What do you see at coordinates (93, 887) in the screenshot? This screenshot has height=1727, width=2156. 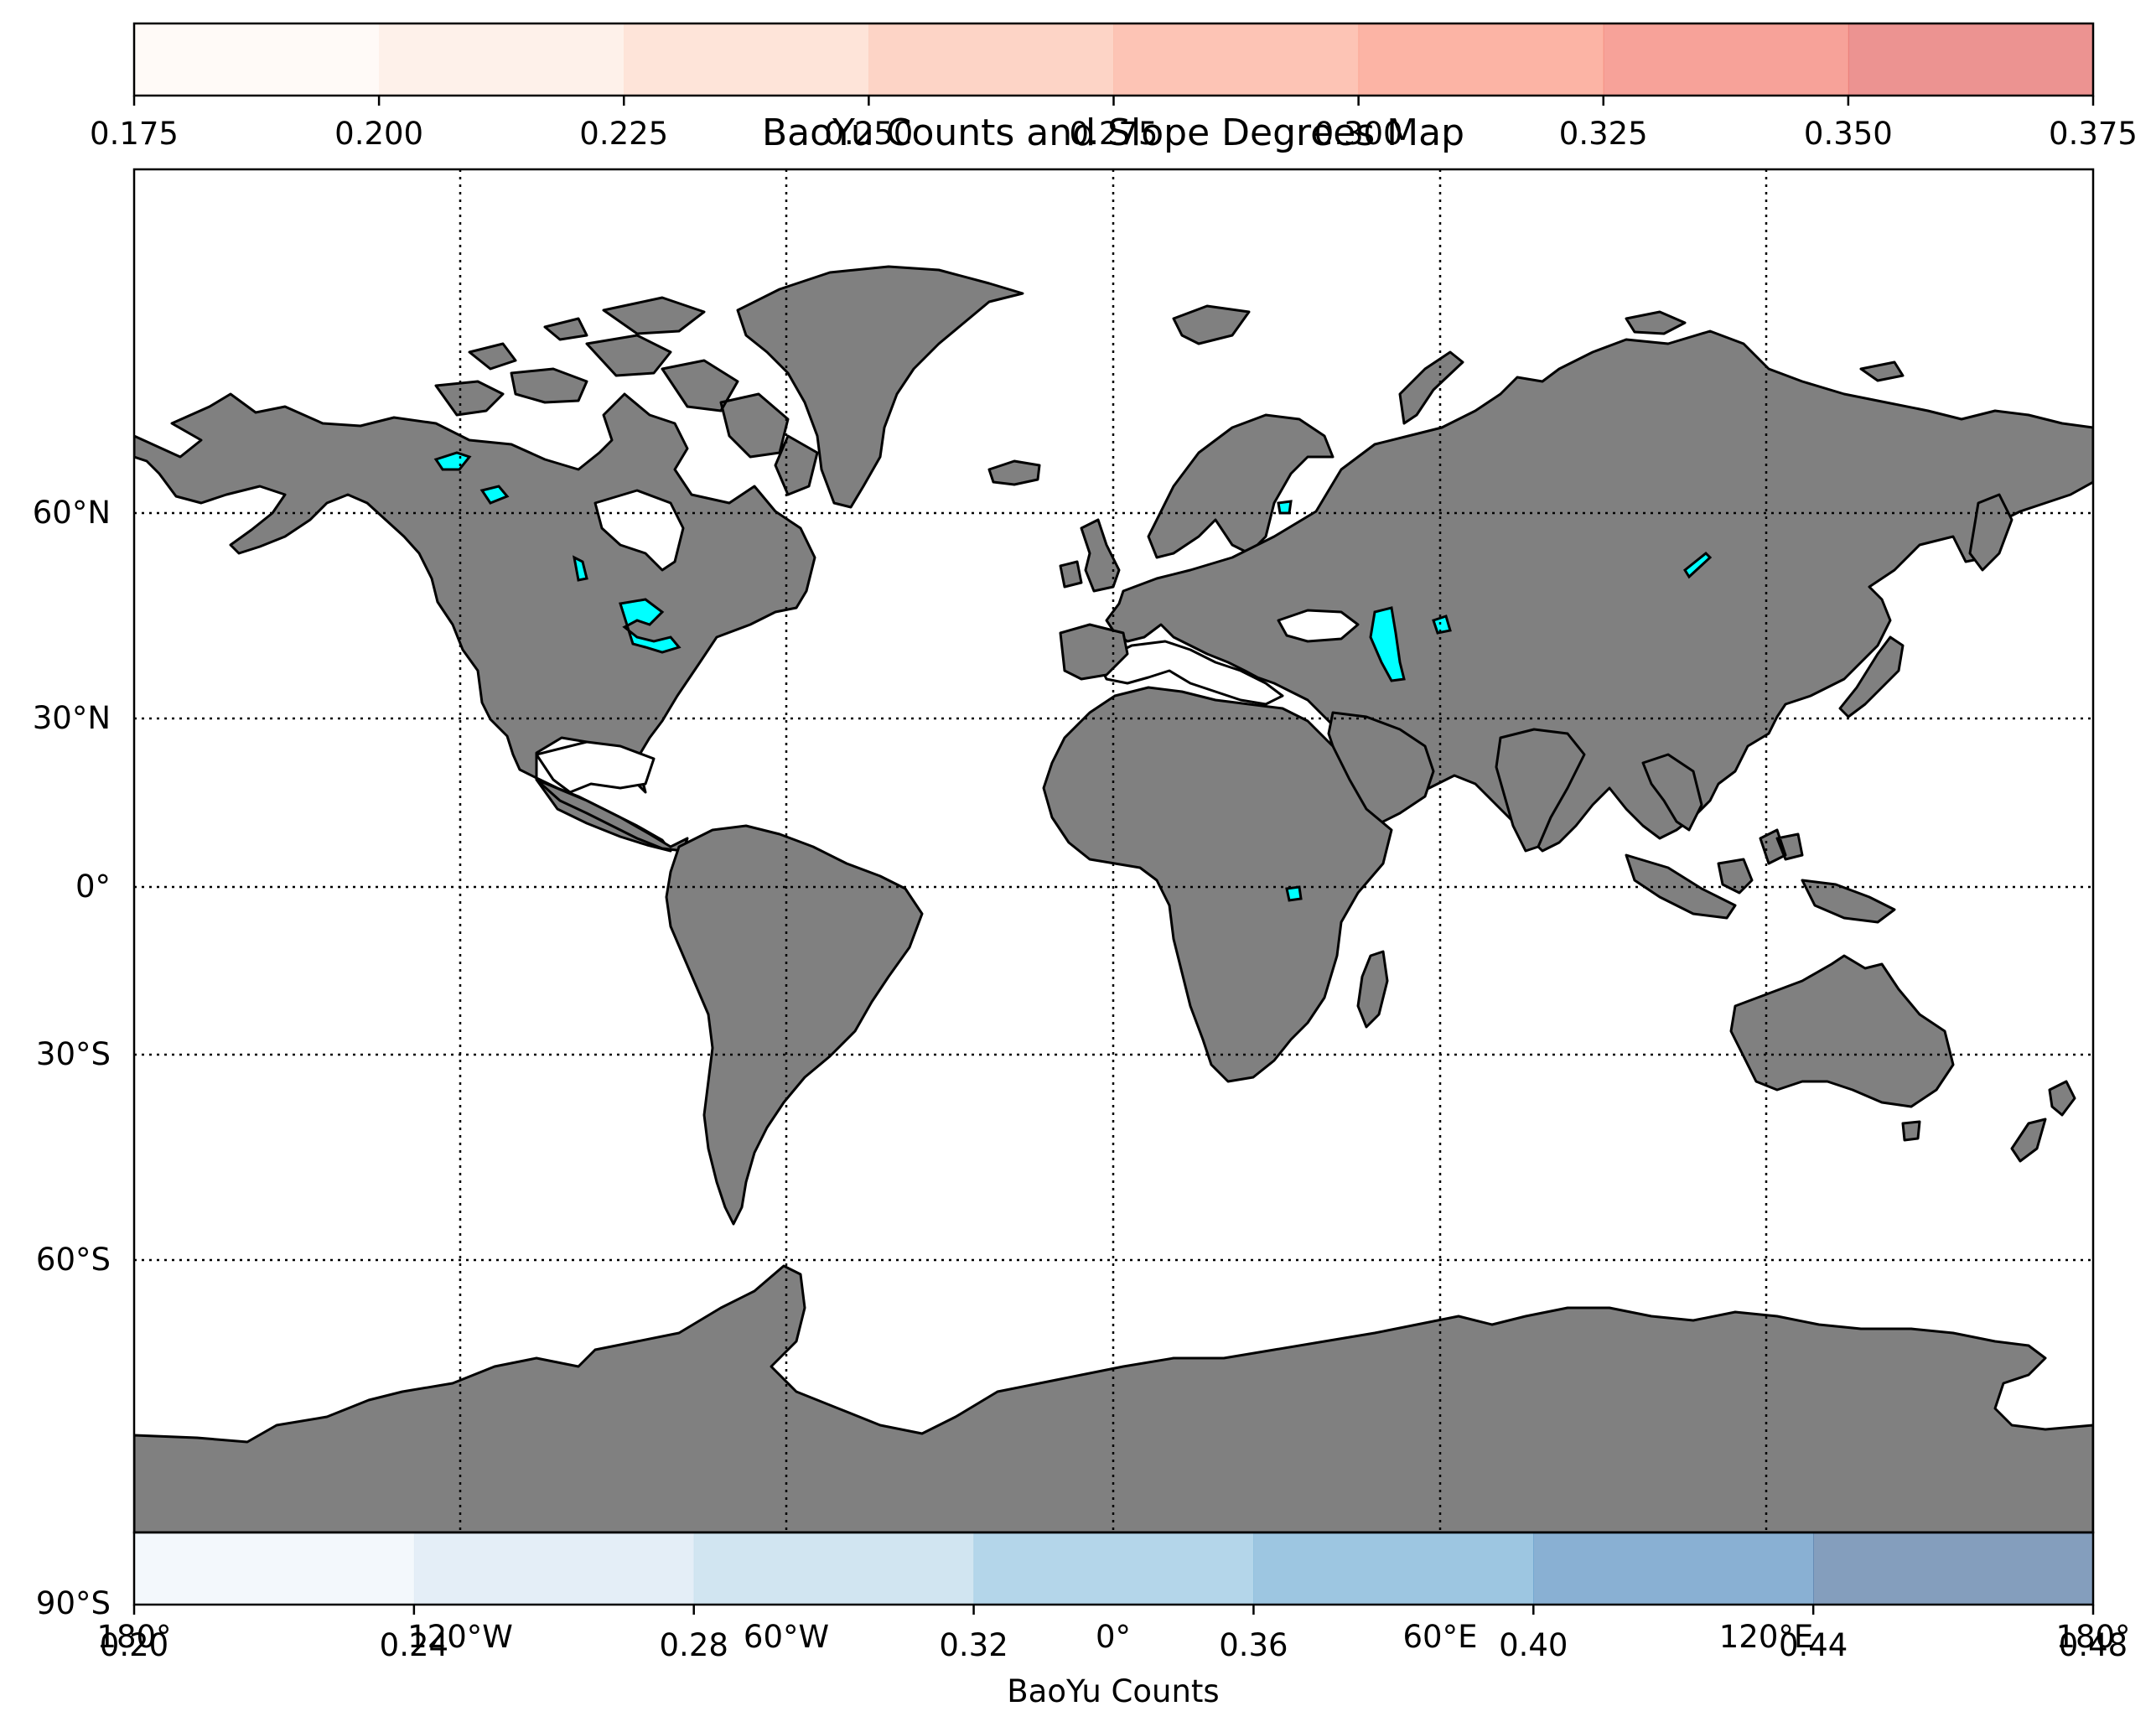 I see `lat-label-0: 0°` at bounding box center [93, 887].